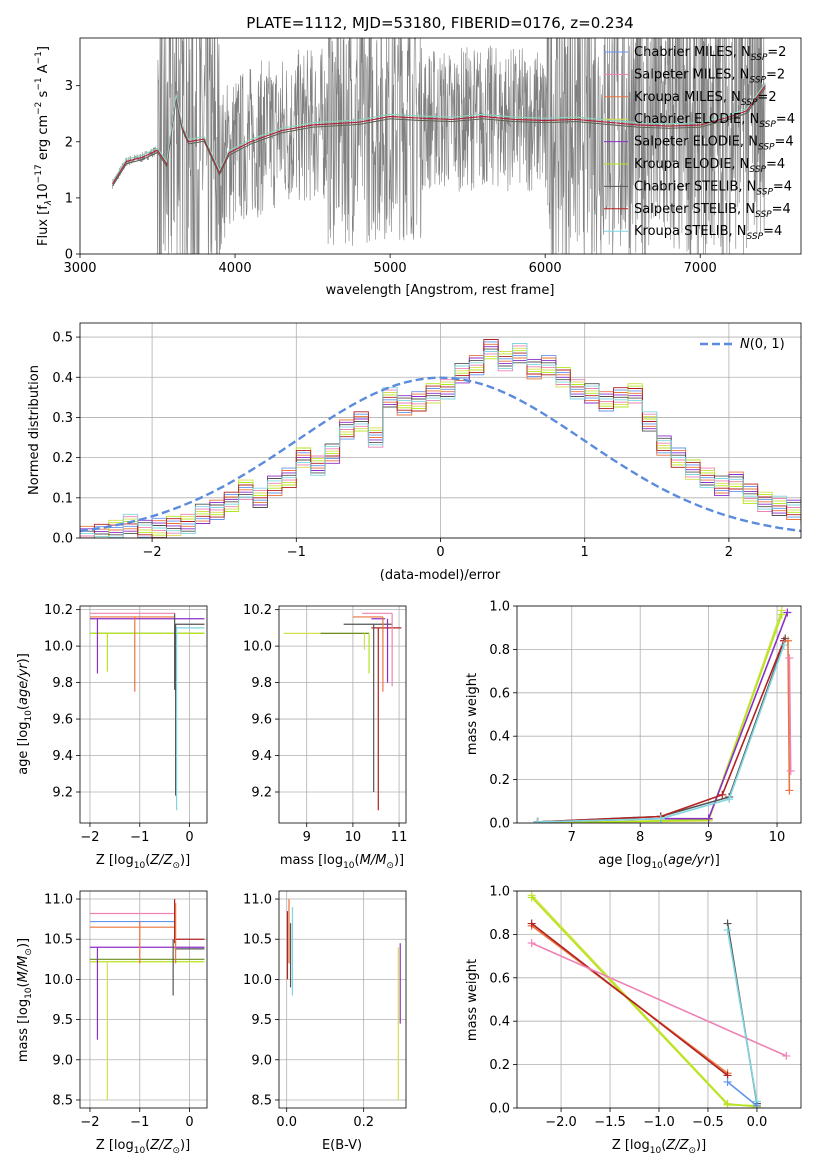 The height and width of the screenshot is (1170, 819). I want to click on y-axis-label: mass [log10(M/M⊙)], so click(25, 1000).